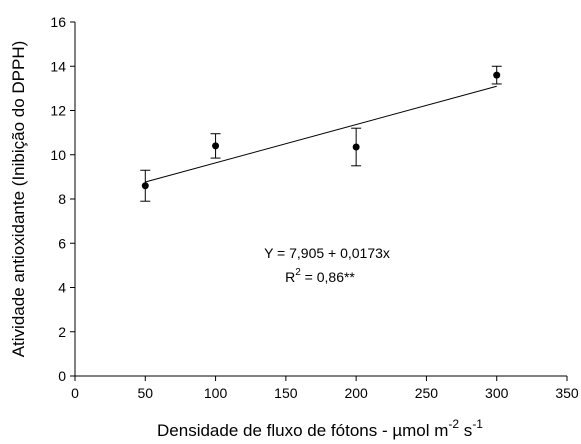 Image resolution: width=581 pixels, height=444 pixels. Describe the element at coordinates (327, 253) in the screenshot. I see `fit-equation: Y = 7,905 + 0,0173x` at that location.